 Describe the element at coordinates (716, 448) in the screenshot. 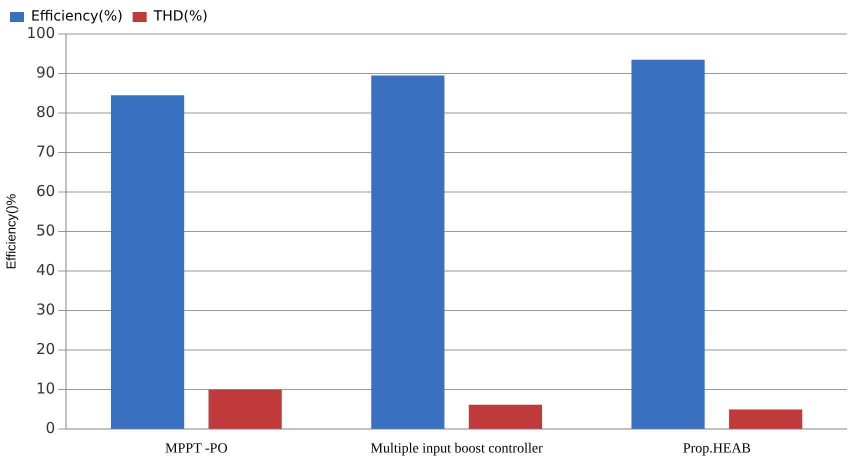

I see `x-tick-label: Prop.HEAB` at that location.